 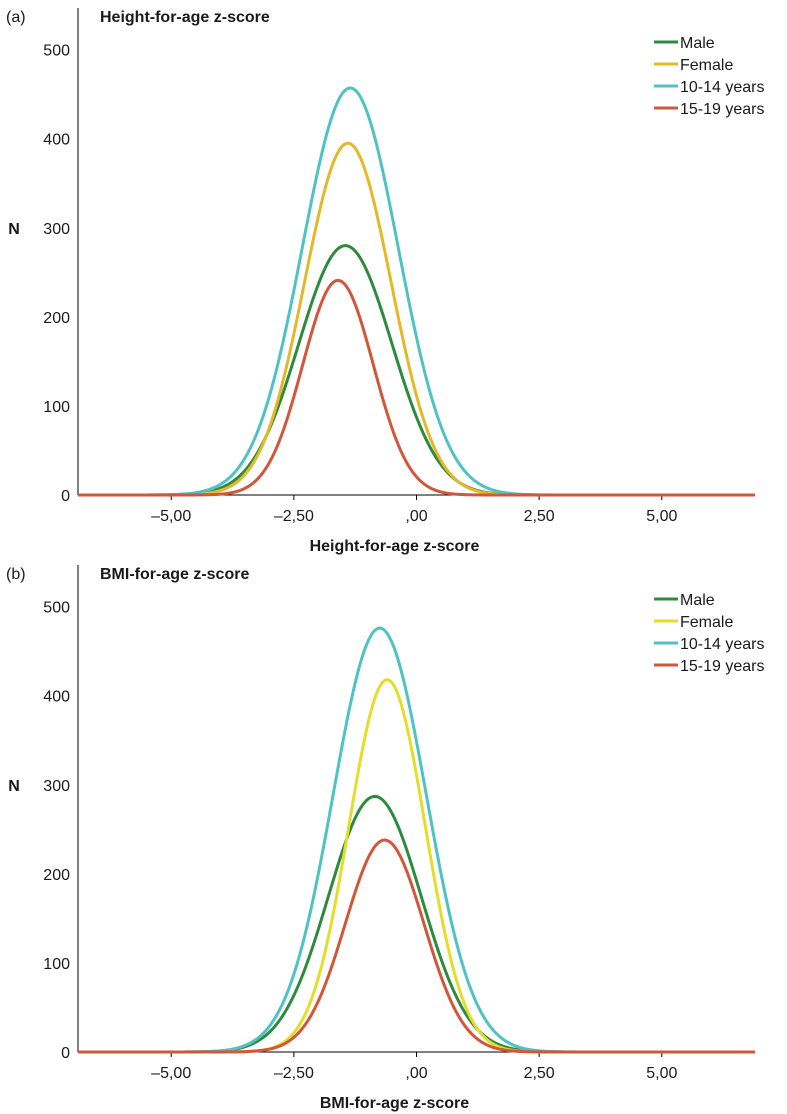 I want to click on panel-label: (b), so click(x=16, y=574).